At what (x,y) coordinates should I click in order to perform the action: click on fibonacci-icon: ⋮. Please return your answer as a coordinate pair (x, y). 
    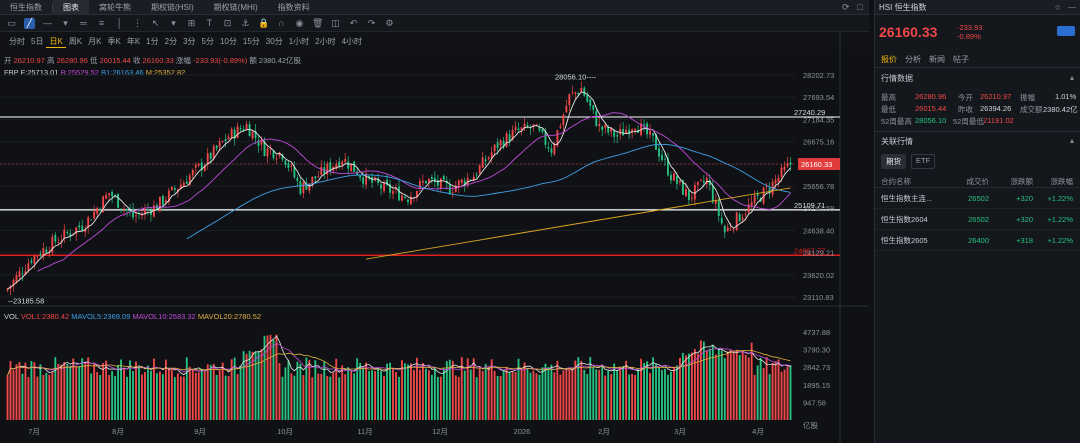
    Looking at the image, I should click on (137, 22).